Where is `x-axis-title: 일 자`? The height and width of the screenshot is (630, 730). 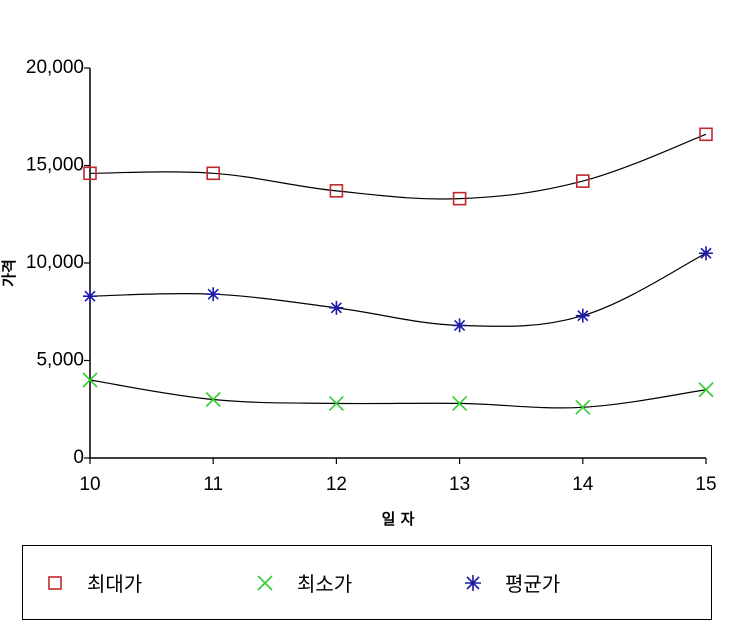 x-axis-title: 일 자 is located at coordinates (398, 519).